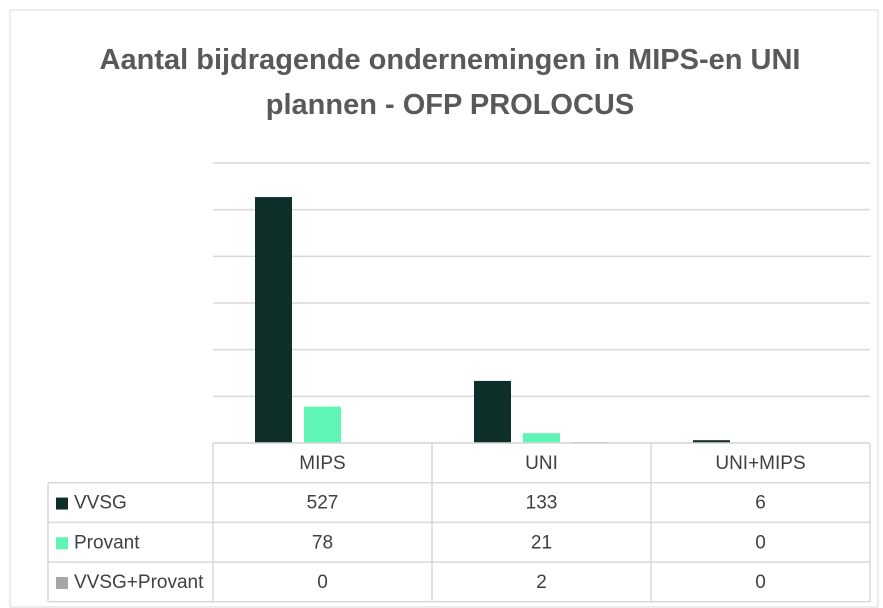  I want to click on legend-label: VVSG+Provant, so click(139, 582).